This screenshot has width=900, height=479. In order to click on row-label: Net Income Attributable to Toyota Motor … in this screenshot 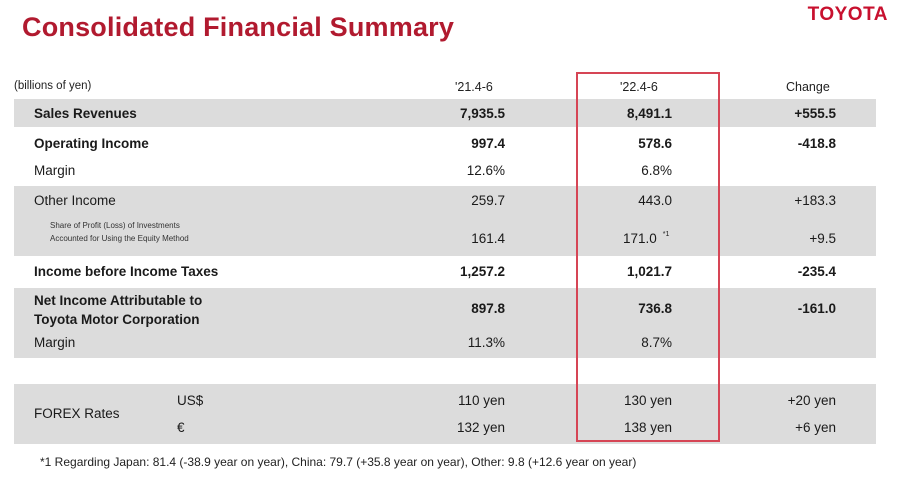, I will do `click(118, 310)`.